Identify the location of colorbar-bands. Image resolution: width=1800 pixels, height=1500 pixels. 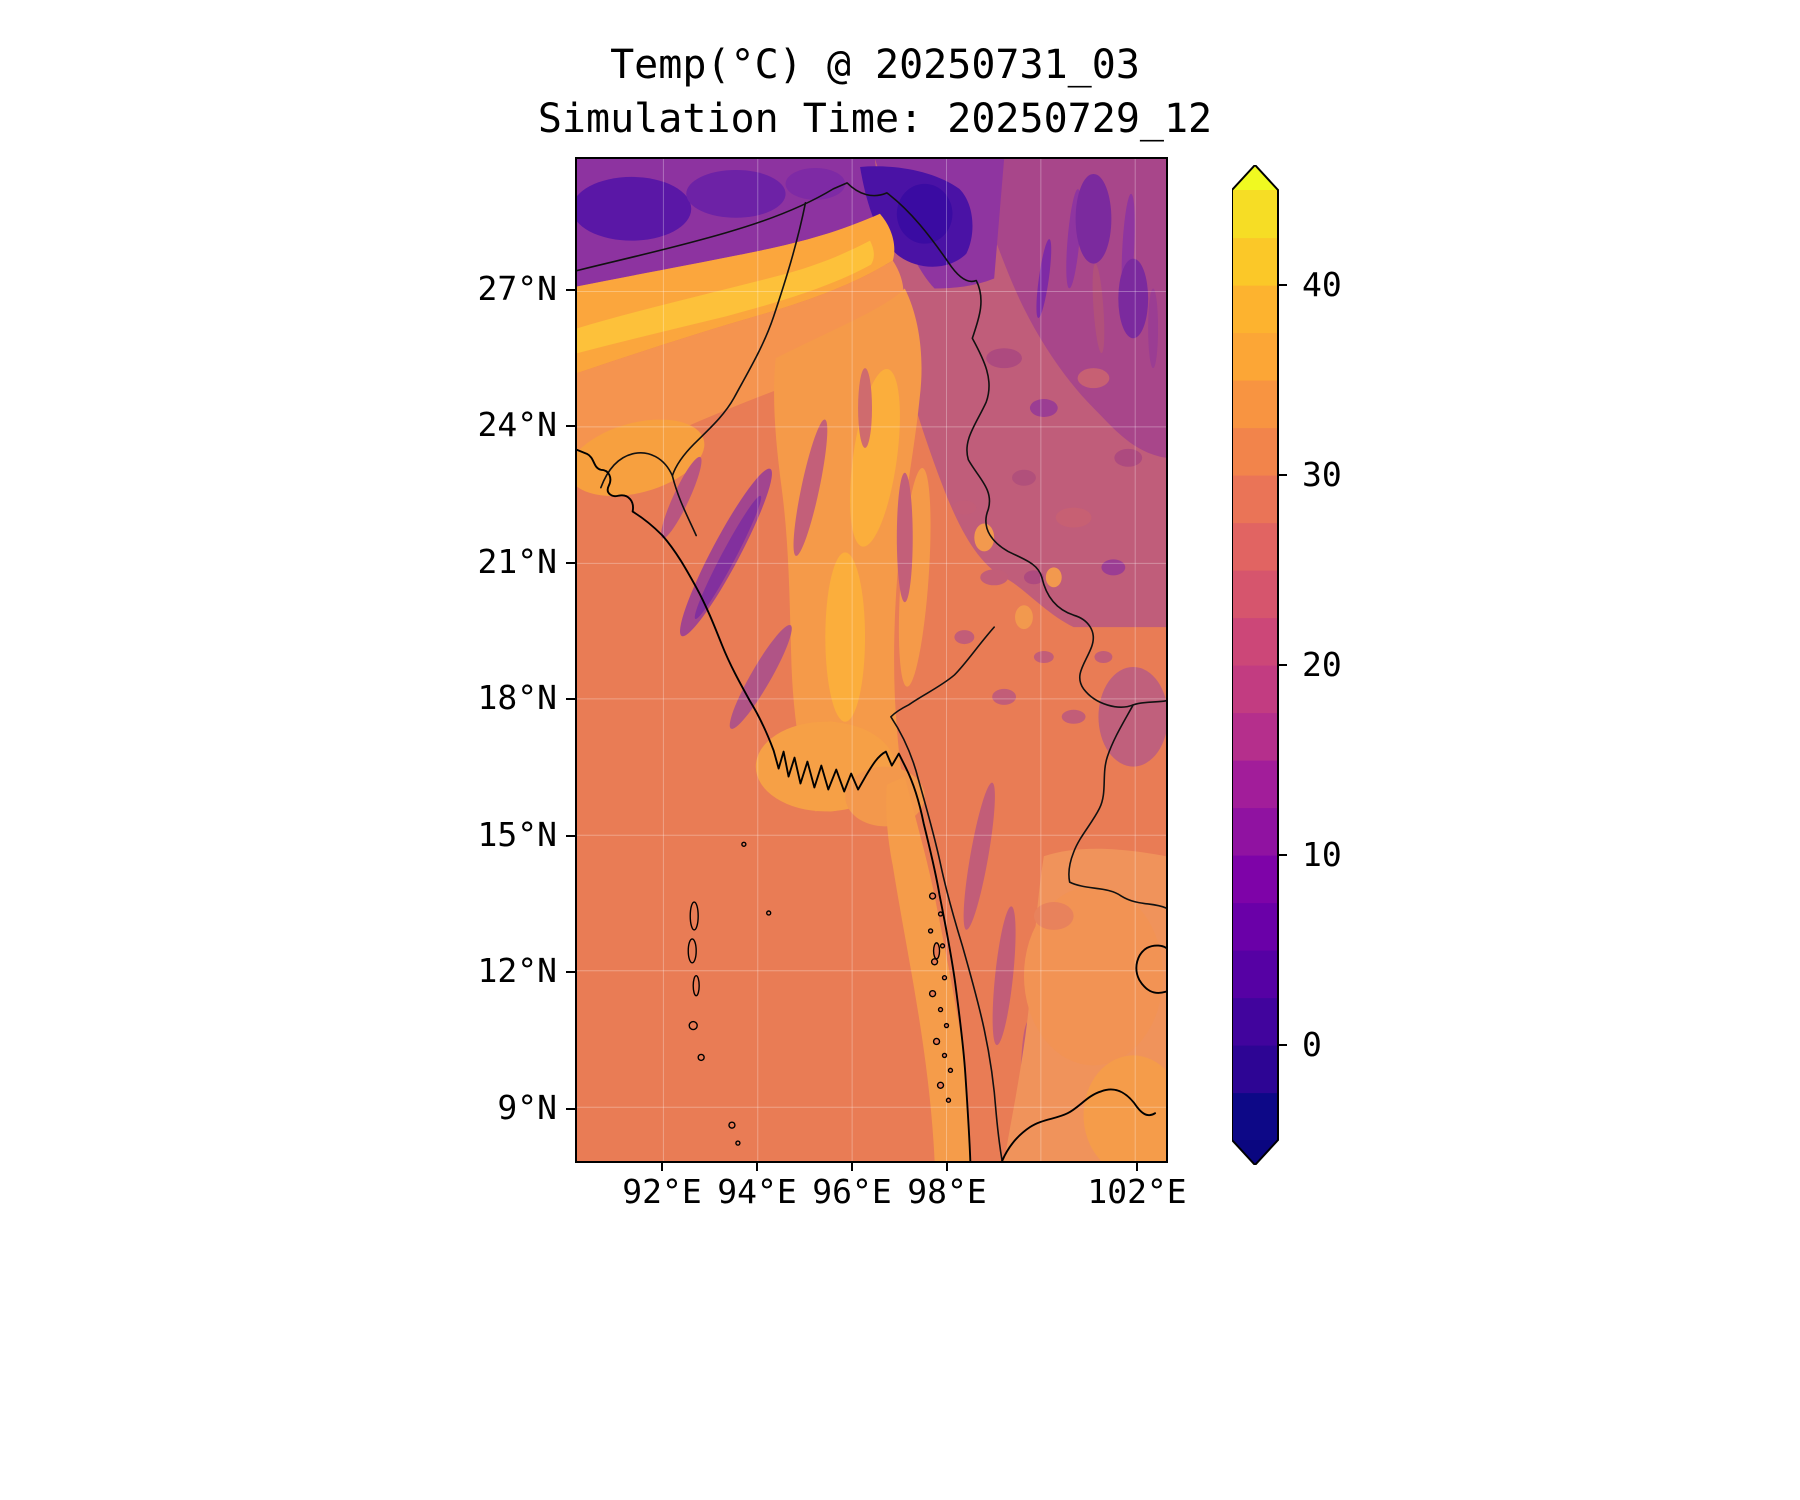
(1255, 665).